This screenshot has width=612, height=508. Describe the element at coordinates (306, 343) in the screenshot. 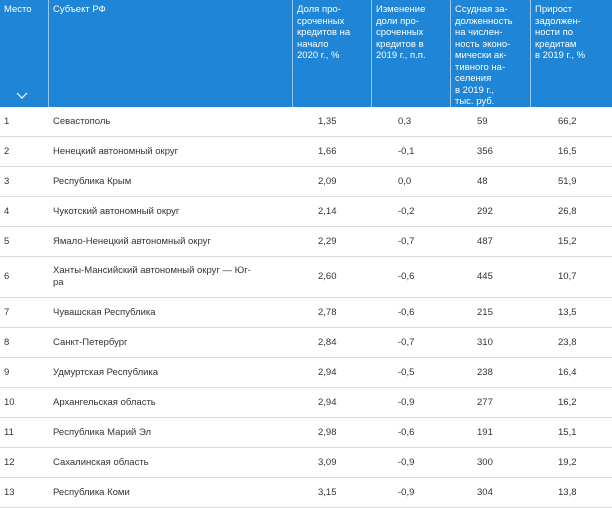

I see `table-row: 8 Санкт-Петербург 2,84 -0,7 310 23,8` at that location.